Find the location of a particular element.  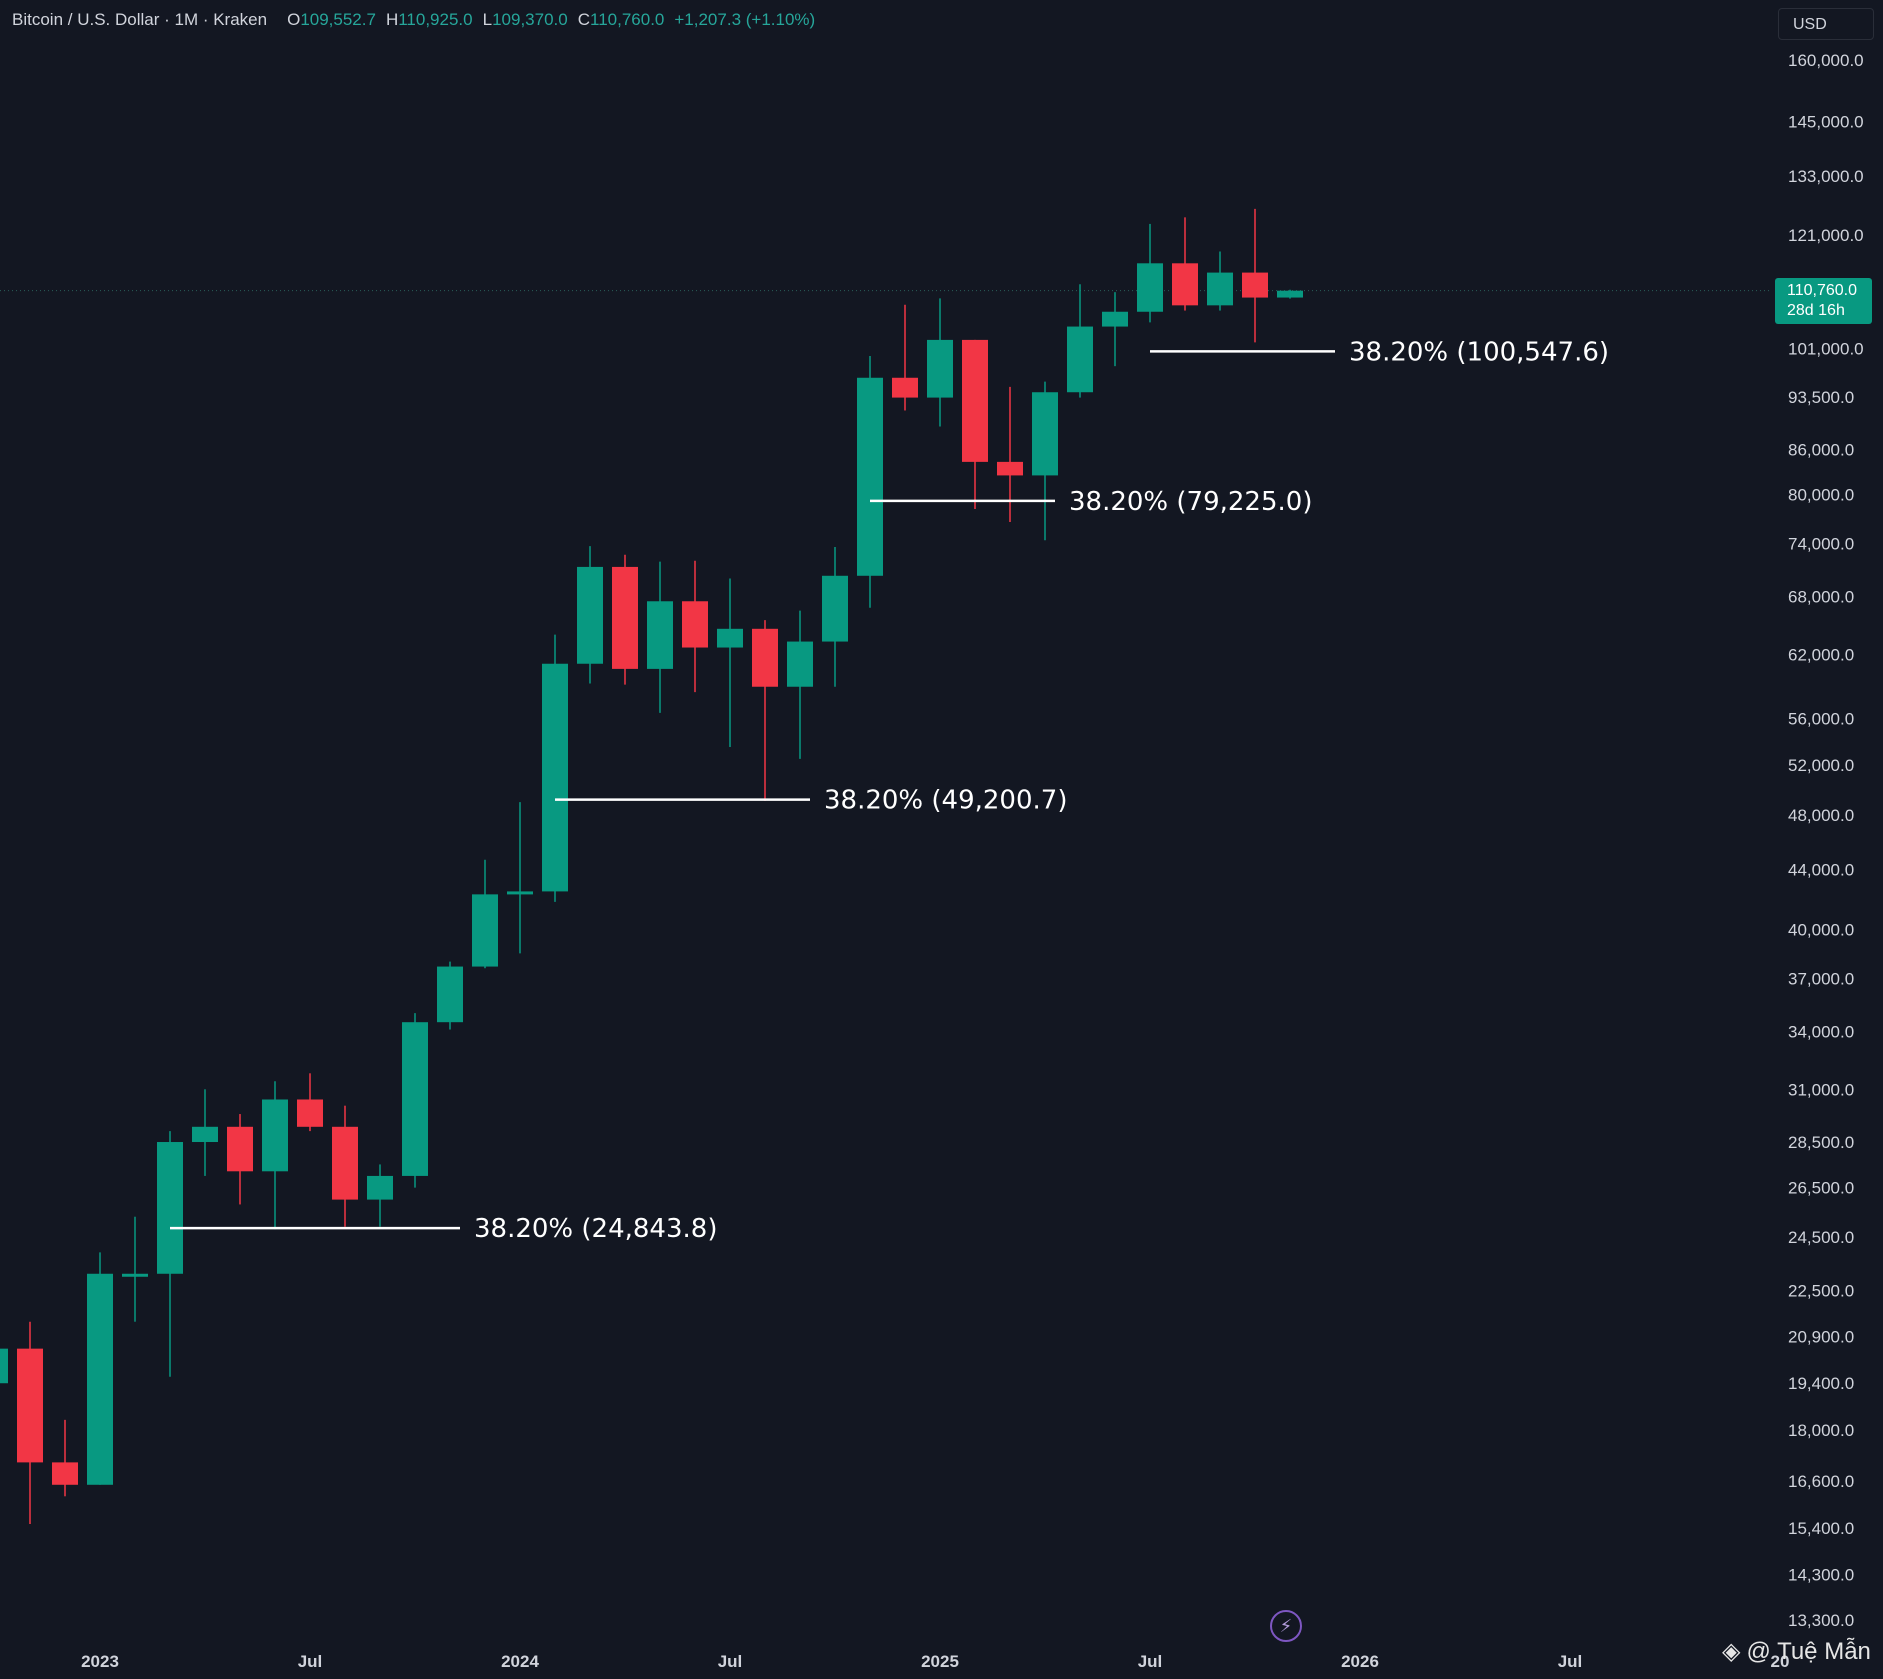

y-tick-label: 86,000.0 is located at coordinates (1821, 449).